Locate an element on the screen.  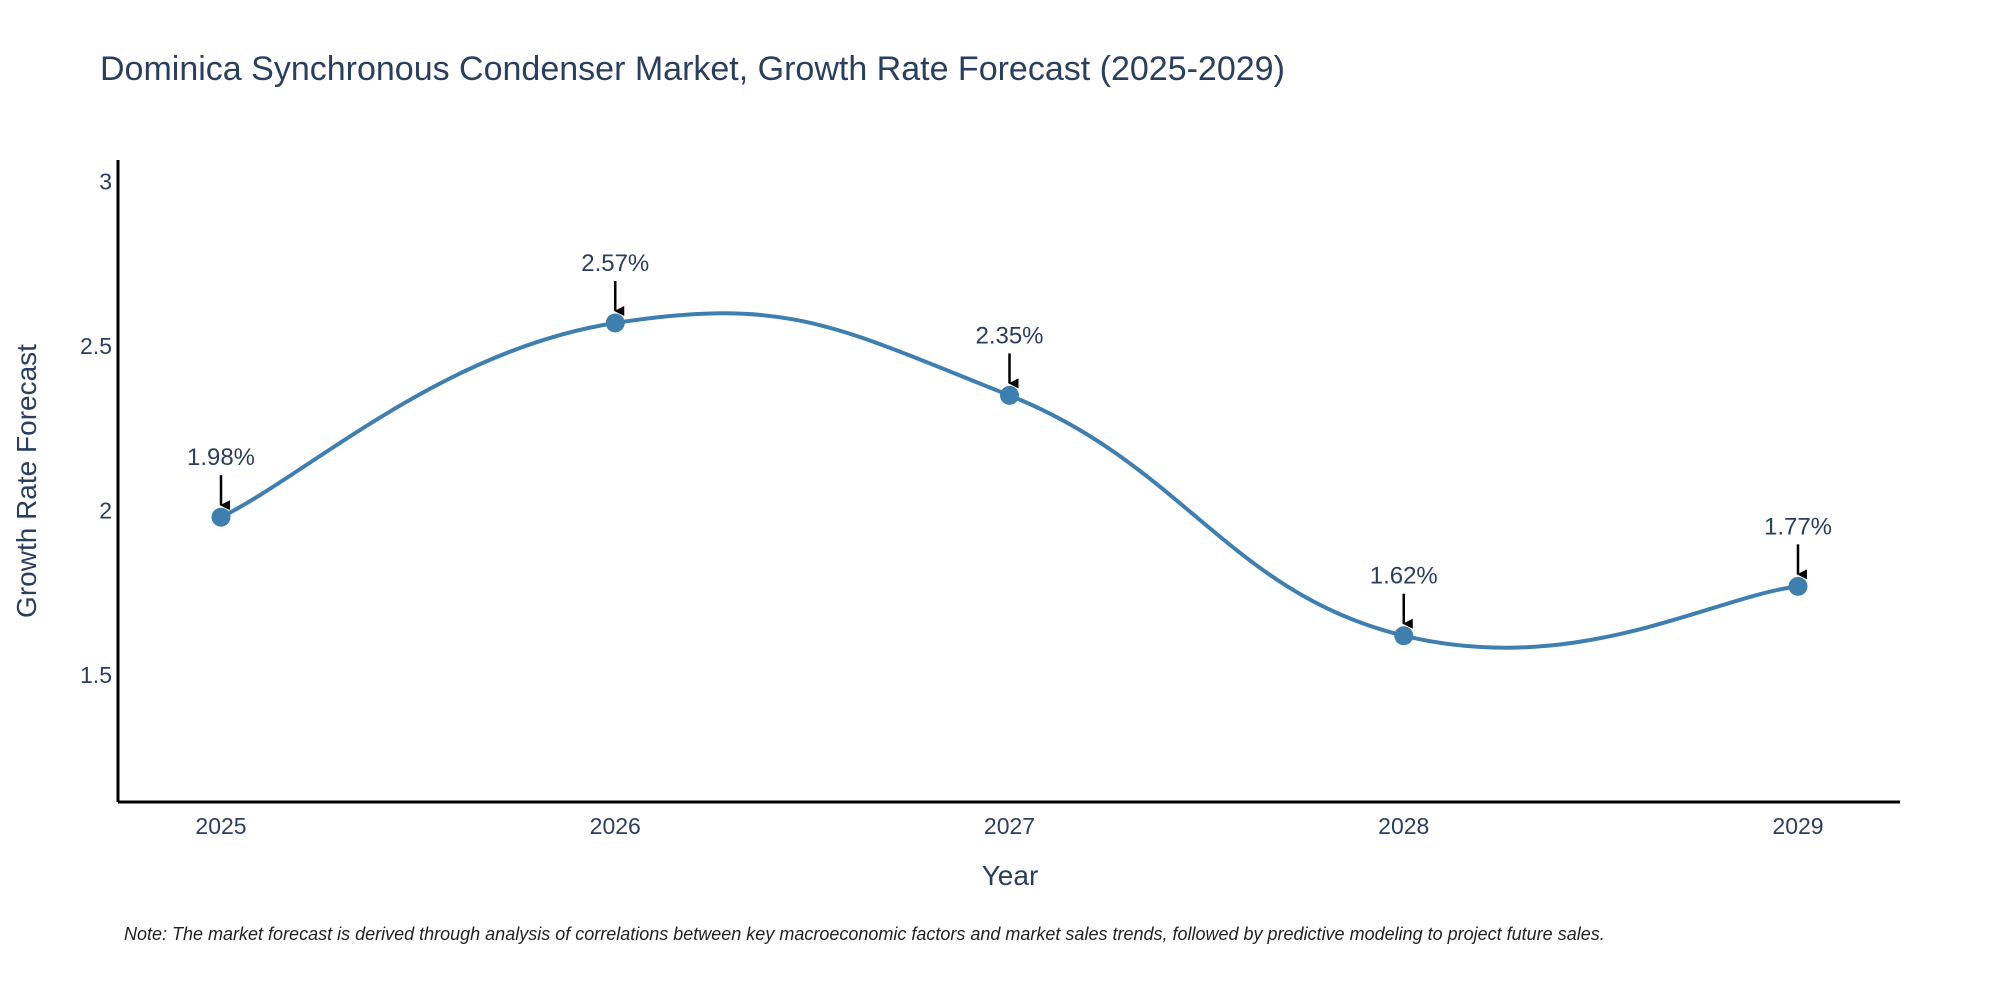
x-tick-group: 2025 2026 2027 2028 2029 is located at coordinates (1009, 826).